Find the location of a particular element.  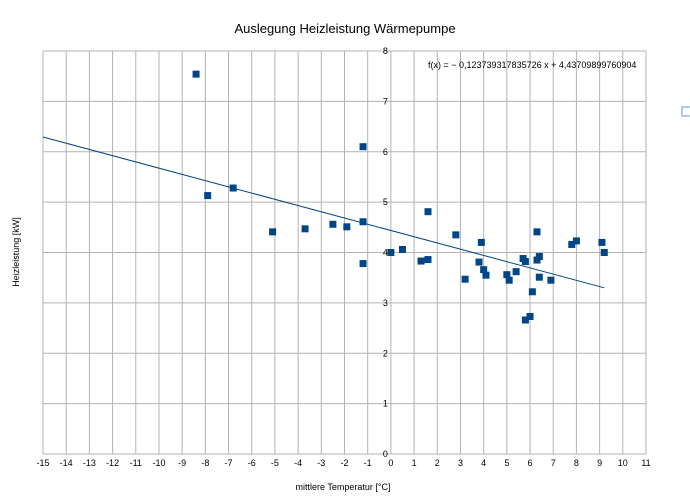

x-tick-label: -8 is located at coordinates (205, 463).